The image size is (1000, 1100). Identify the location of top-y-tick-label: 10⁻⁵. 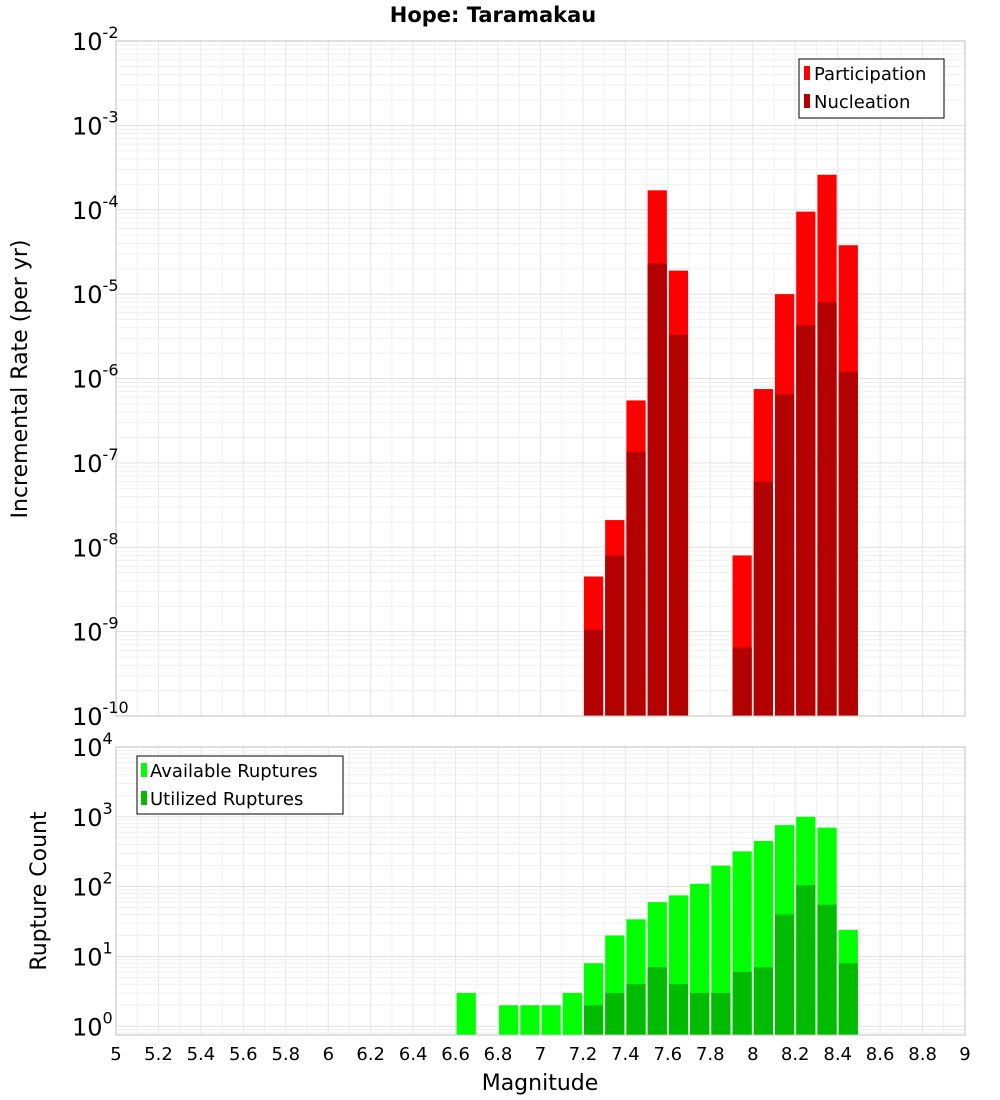
(95, 292).